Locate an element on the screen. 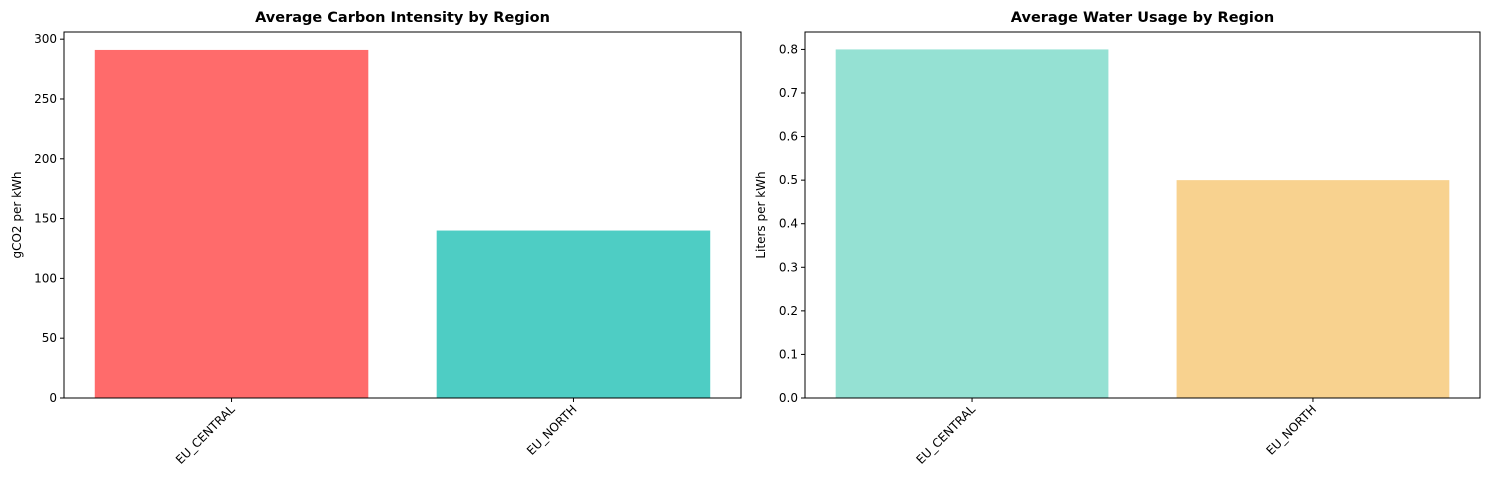  carbon-bar-eu-north is located at coordinates (573, 314).